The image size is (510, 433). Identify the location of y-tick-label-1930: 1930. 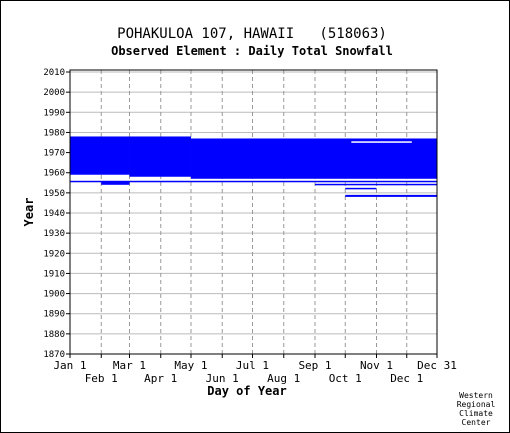
(54, 234).